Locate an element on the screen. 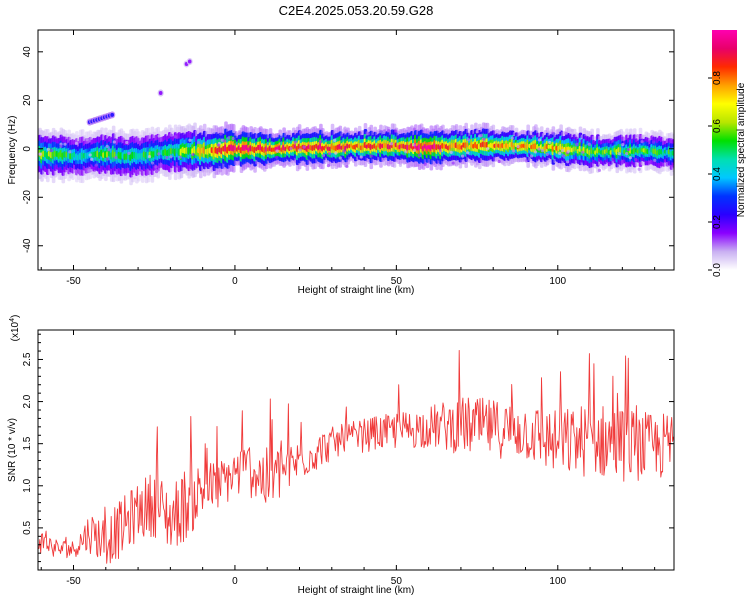 This screenshot has width=750, height=600. snr-x-tick-label: -50 is located at coordinates (73, 581).